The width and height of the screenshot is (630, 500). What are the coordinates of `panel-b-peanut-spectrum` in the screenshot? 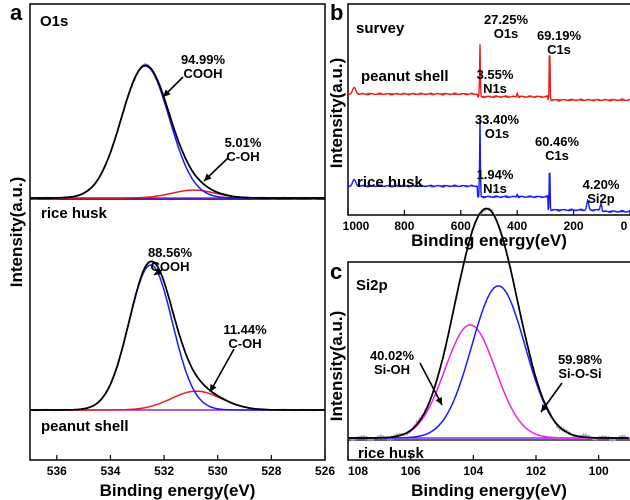 It's located at (488, 73).